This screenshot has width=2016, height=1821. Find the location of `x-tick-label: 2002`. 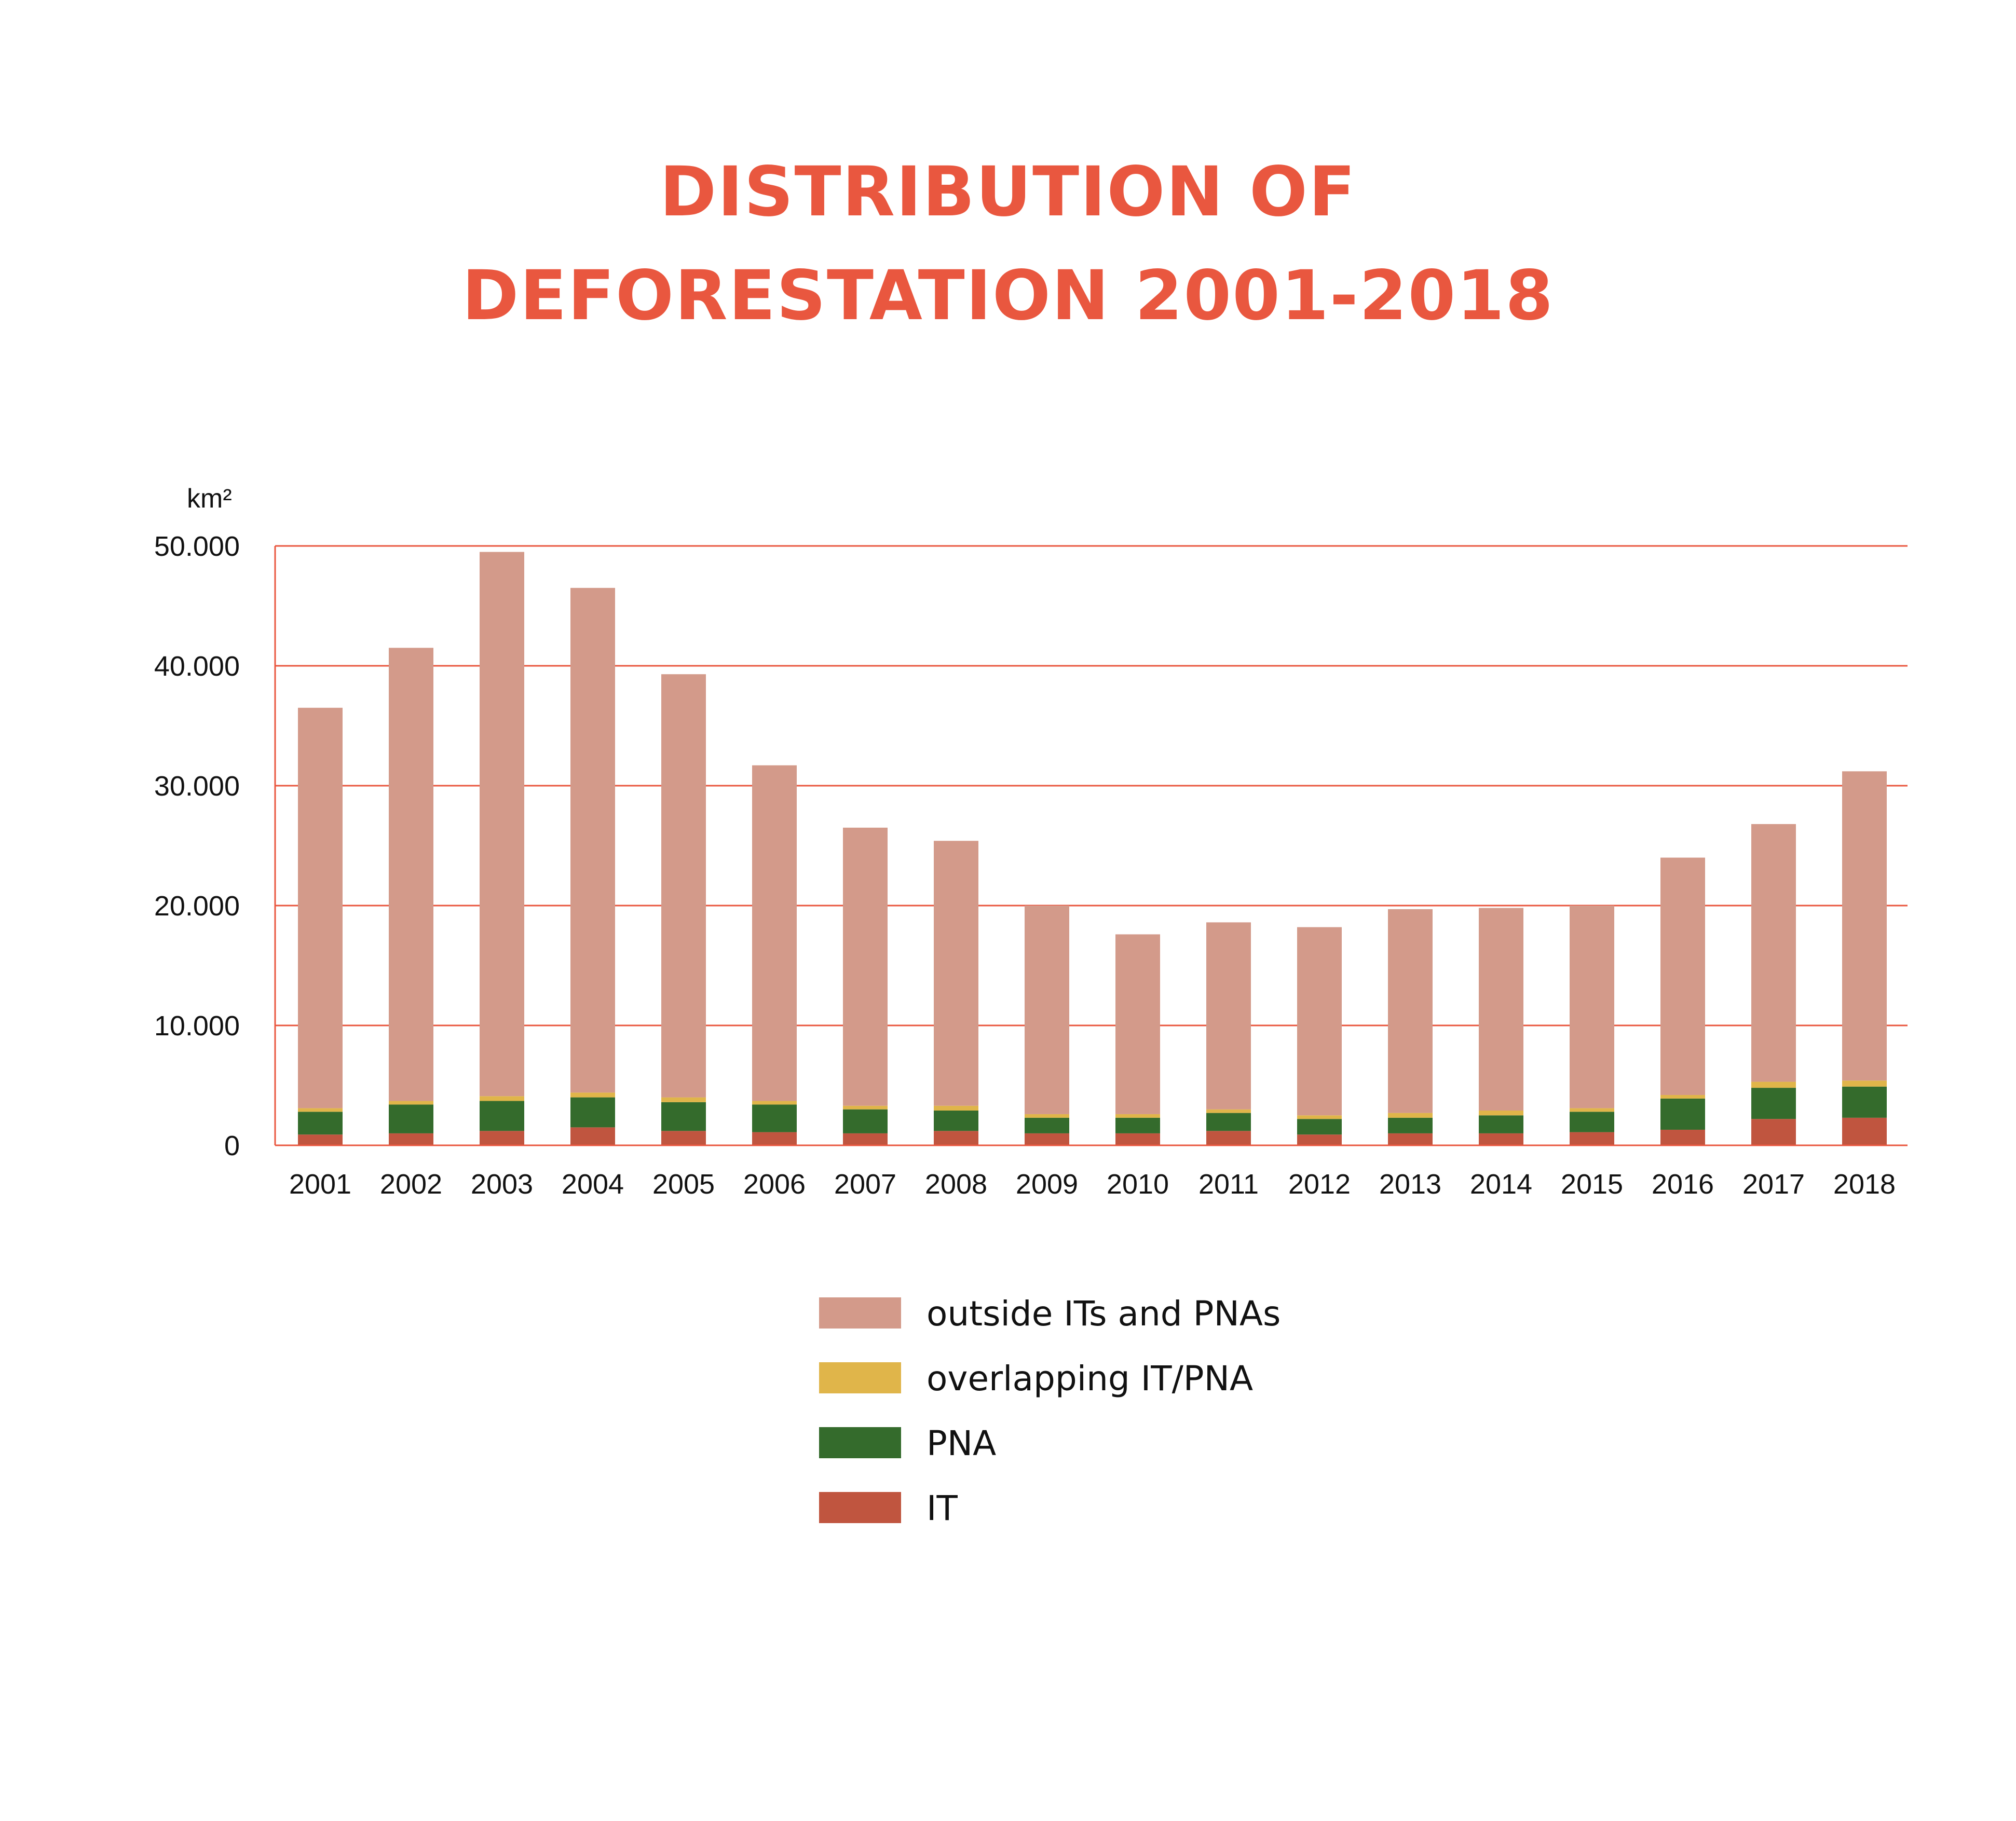

x-tick-label: 2002 is located at coordinates (411, 1184).